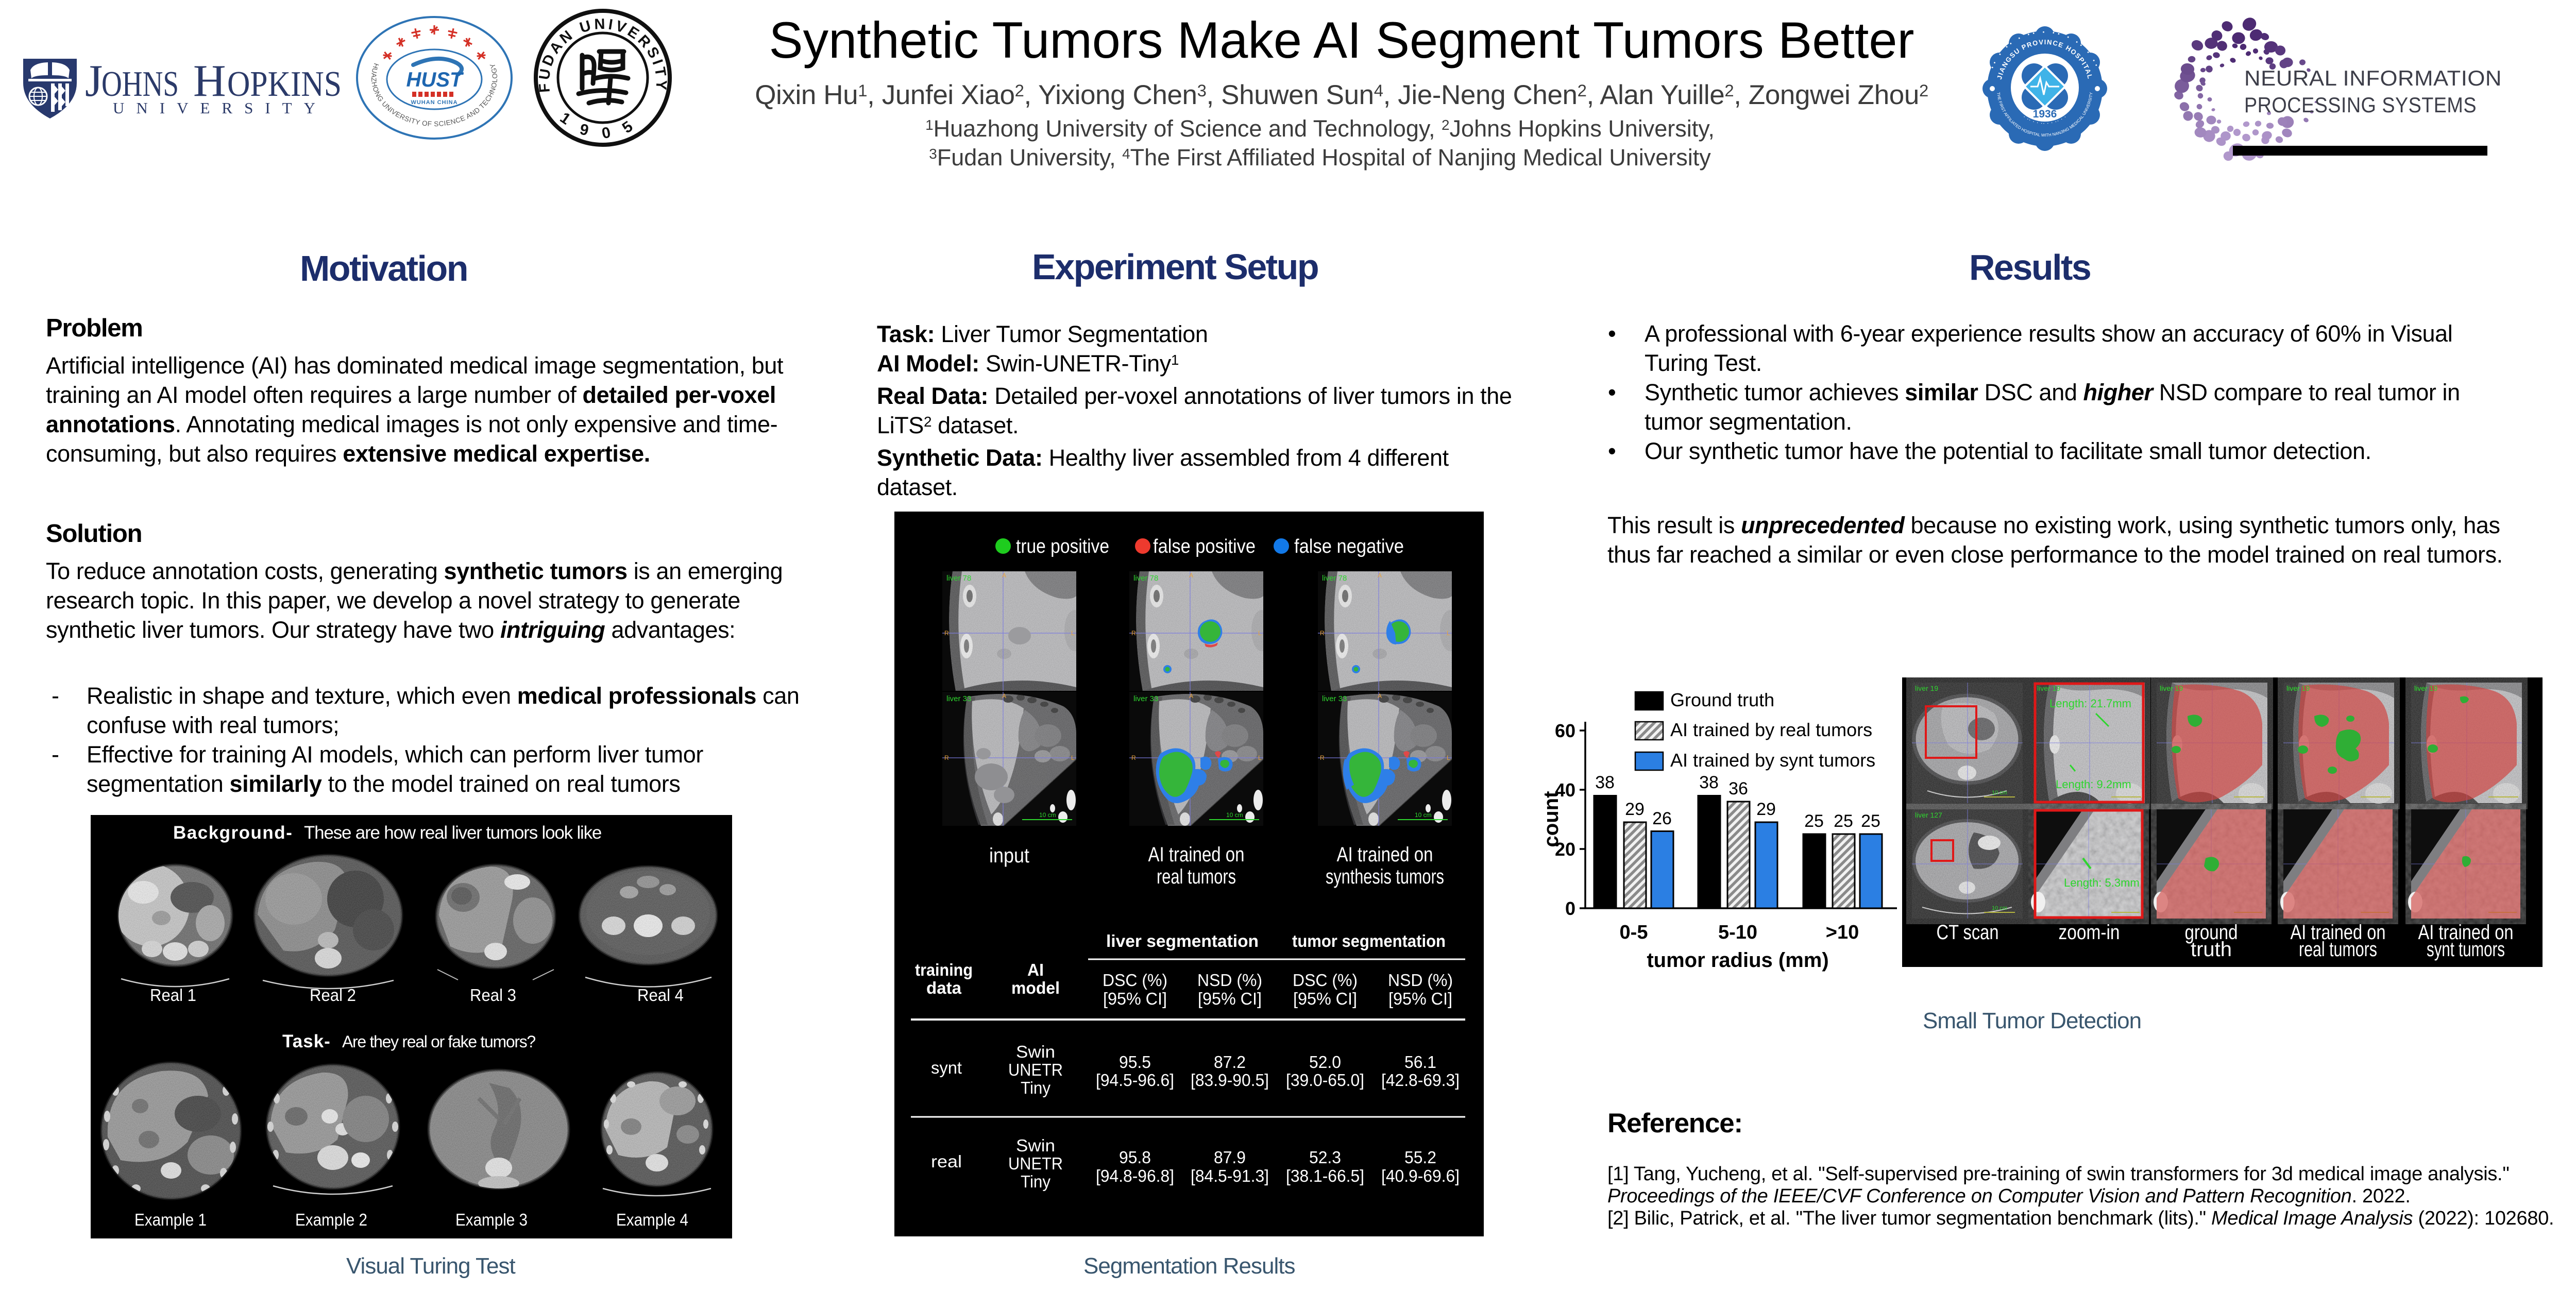 The height and width of the screenshot is (1291, 2576). Describe the element at coordinates (1182, 941) in the screenshot. I see `svg-text: liver segmentation` at that location.